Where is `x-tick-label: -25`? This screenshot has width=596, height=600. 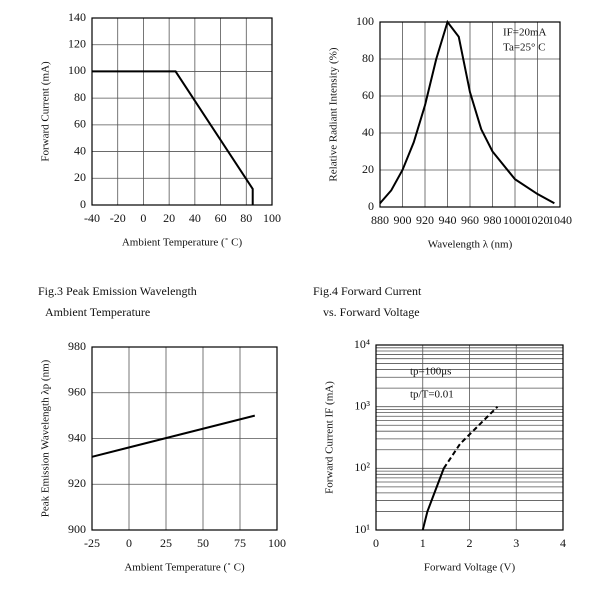
x-tick-label: -25 is located at coordinates (92, 543).